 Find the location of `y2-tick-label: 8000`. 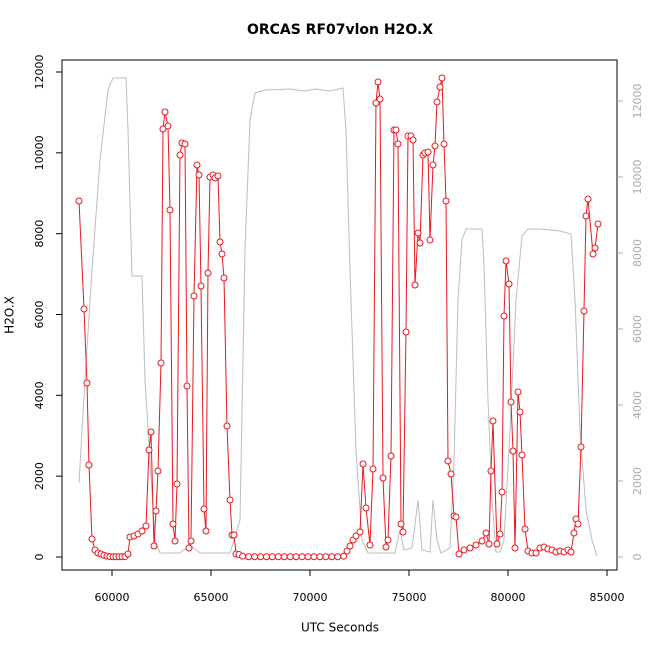

y2-tick-label: 8000 is located at coordinates (637, 253).